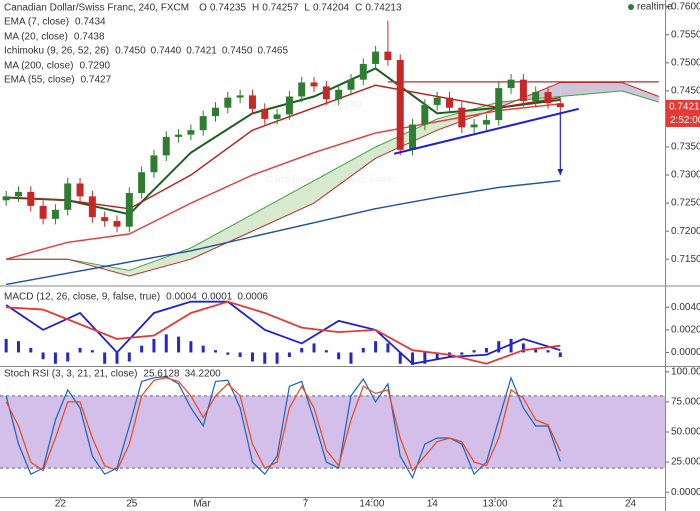 The width and height of the screenshot is (700, 511). Describe the element at coordinates (161, 374) in the screenshot. I see `legend-value: 25.6128` at that location.